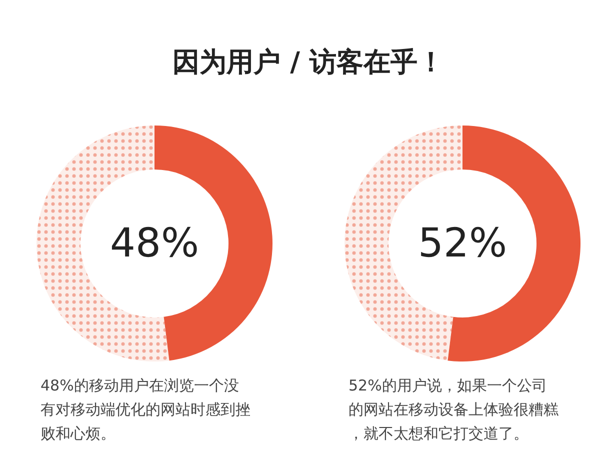 This screenshot has height=472, width=616. Describe the element at coordinates (453, 409) in the screenshot. I see `text: 52%的用户说，如果一个公司的网站在移动设备上体验很糟糕，就不太想和它打交道了。` at that location.